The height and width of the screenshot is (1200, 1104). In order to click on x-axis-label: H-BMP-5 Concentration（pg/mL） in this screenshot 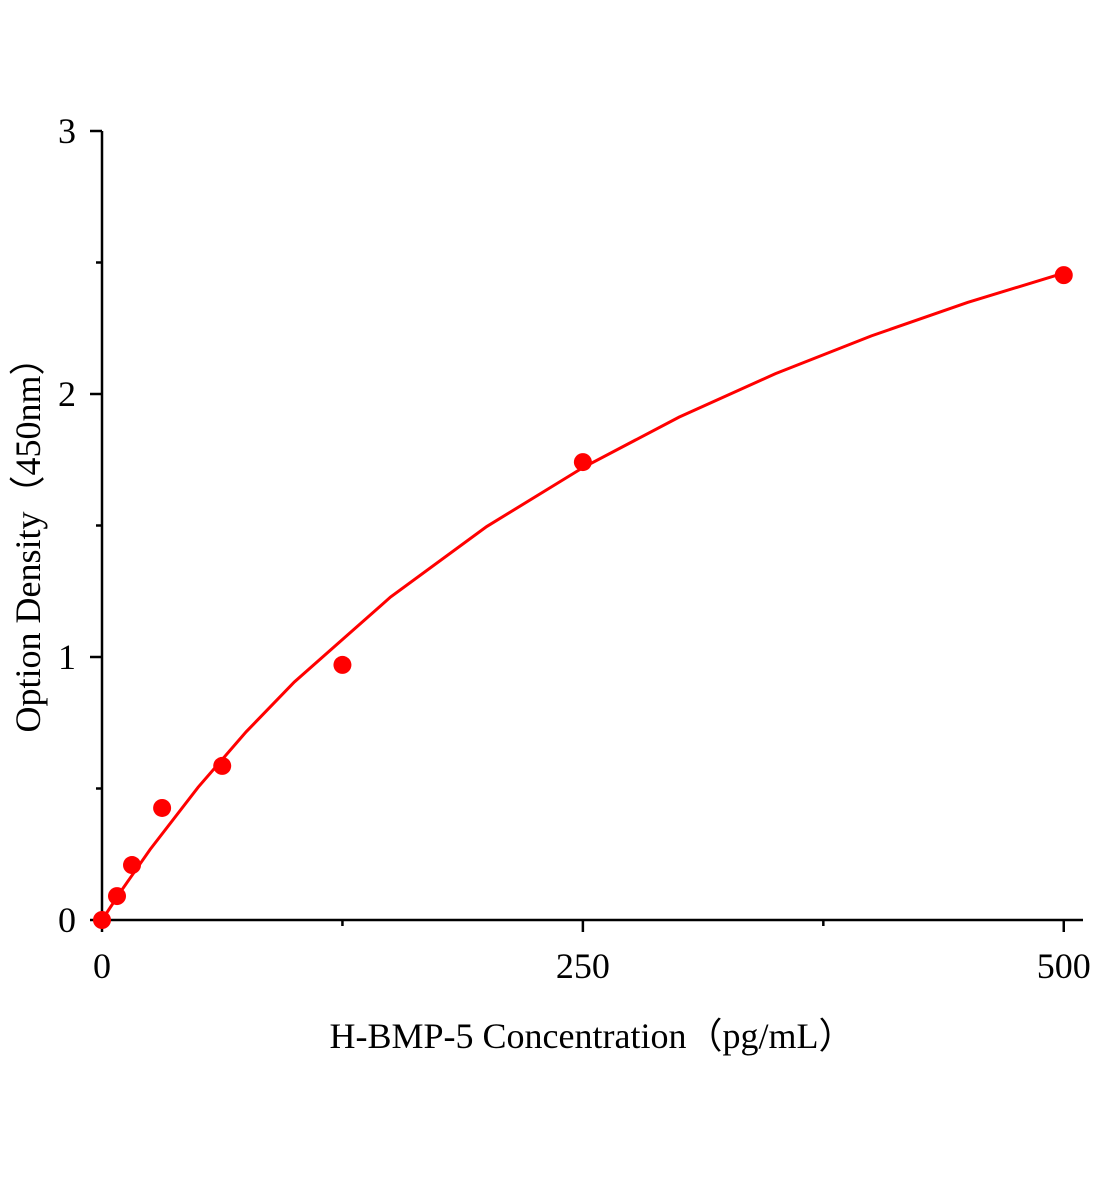, I will do `click(592, 1036)`.